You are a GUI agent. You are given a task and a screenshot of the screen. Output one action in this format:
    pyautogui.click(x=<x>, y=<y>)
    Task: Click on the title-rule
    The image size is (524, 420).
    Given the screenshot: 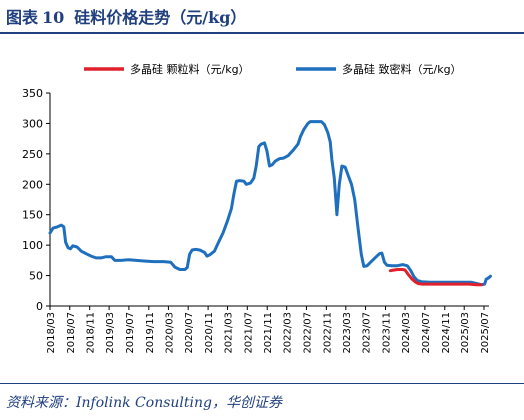 What is the action you would take?
    pyautogui.click(x=262, y=33)
    